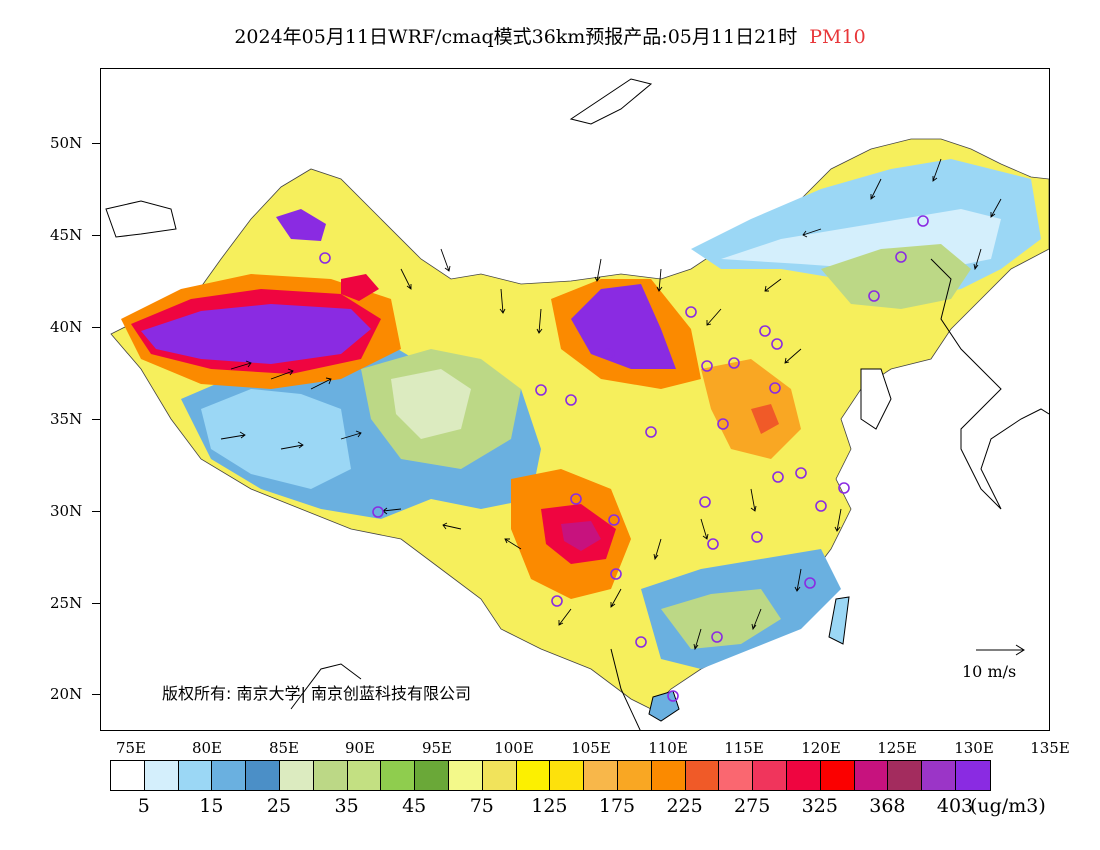 Image resolution: width=1100 pixels, height=850 pixels. I want to click on colorbar, so click(550, 775).